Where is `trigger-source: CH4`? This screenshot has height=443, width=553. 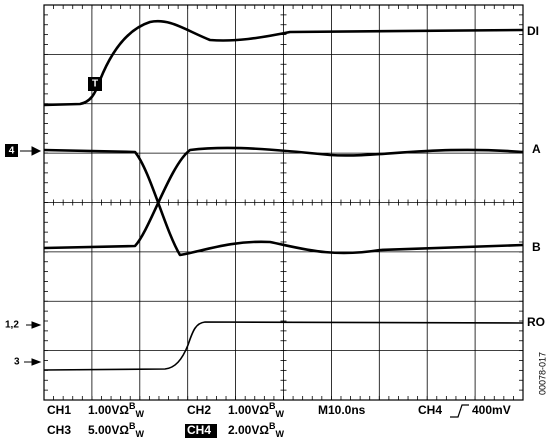 trigger-source: CH4 is located at coordinates (430, 410).